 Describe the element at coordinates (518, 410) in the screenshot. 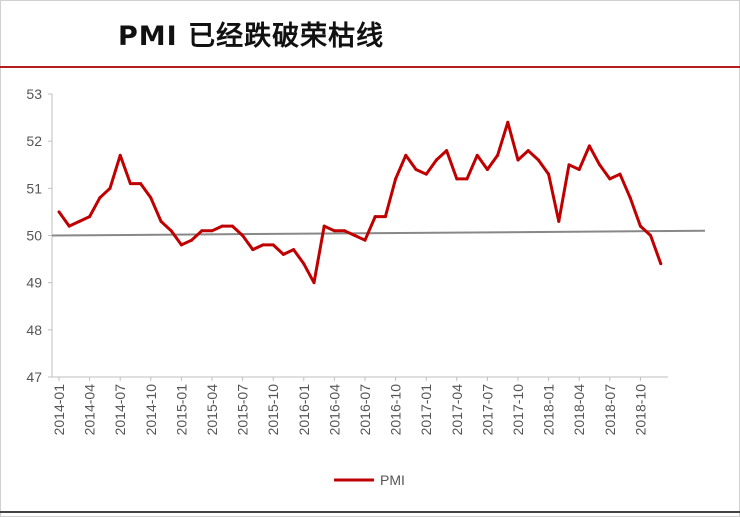

I see `x-tick-label: 2017-10` at that location.